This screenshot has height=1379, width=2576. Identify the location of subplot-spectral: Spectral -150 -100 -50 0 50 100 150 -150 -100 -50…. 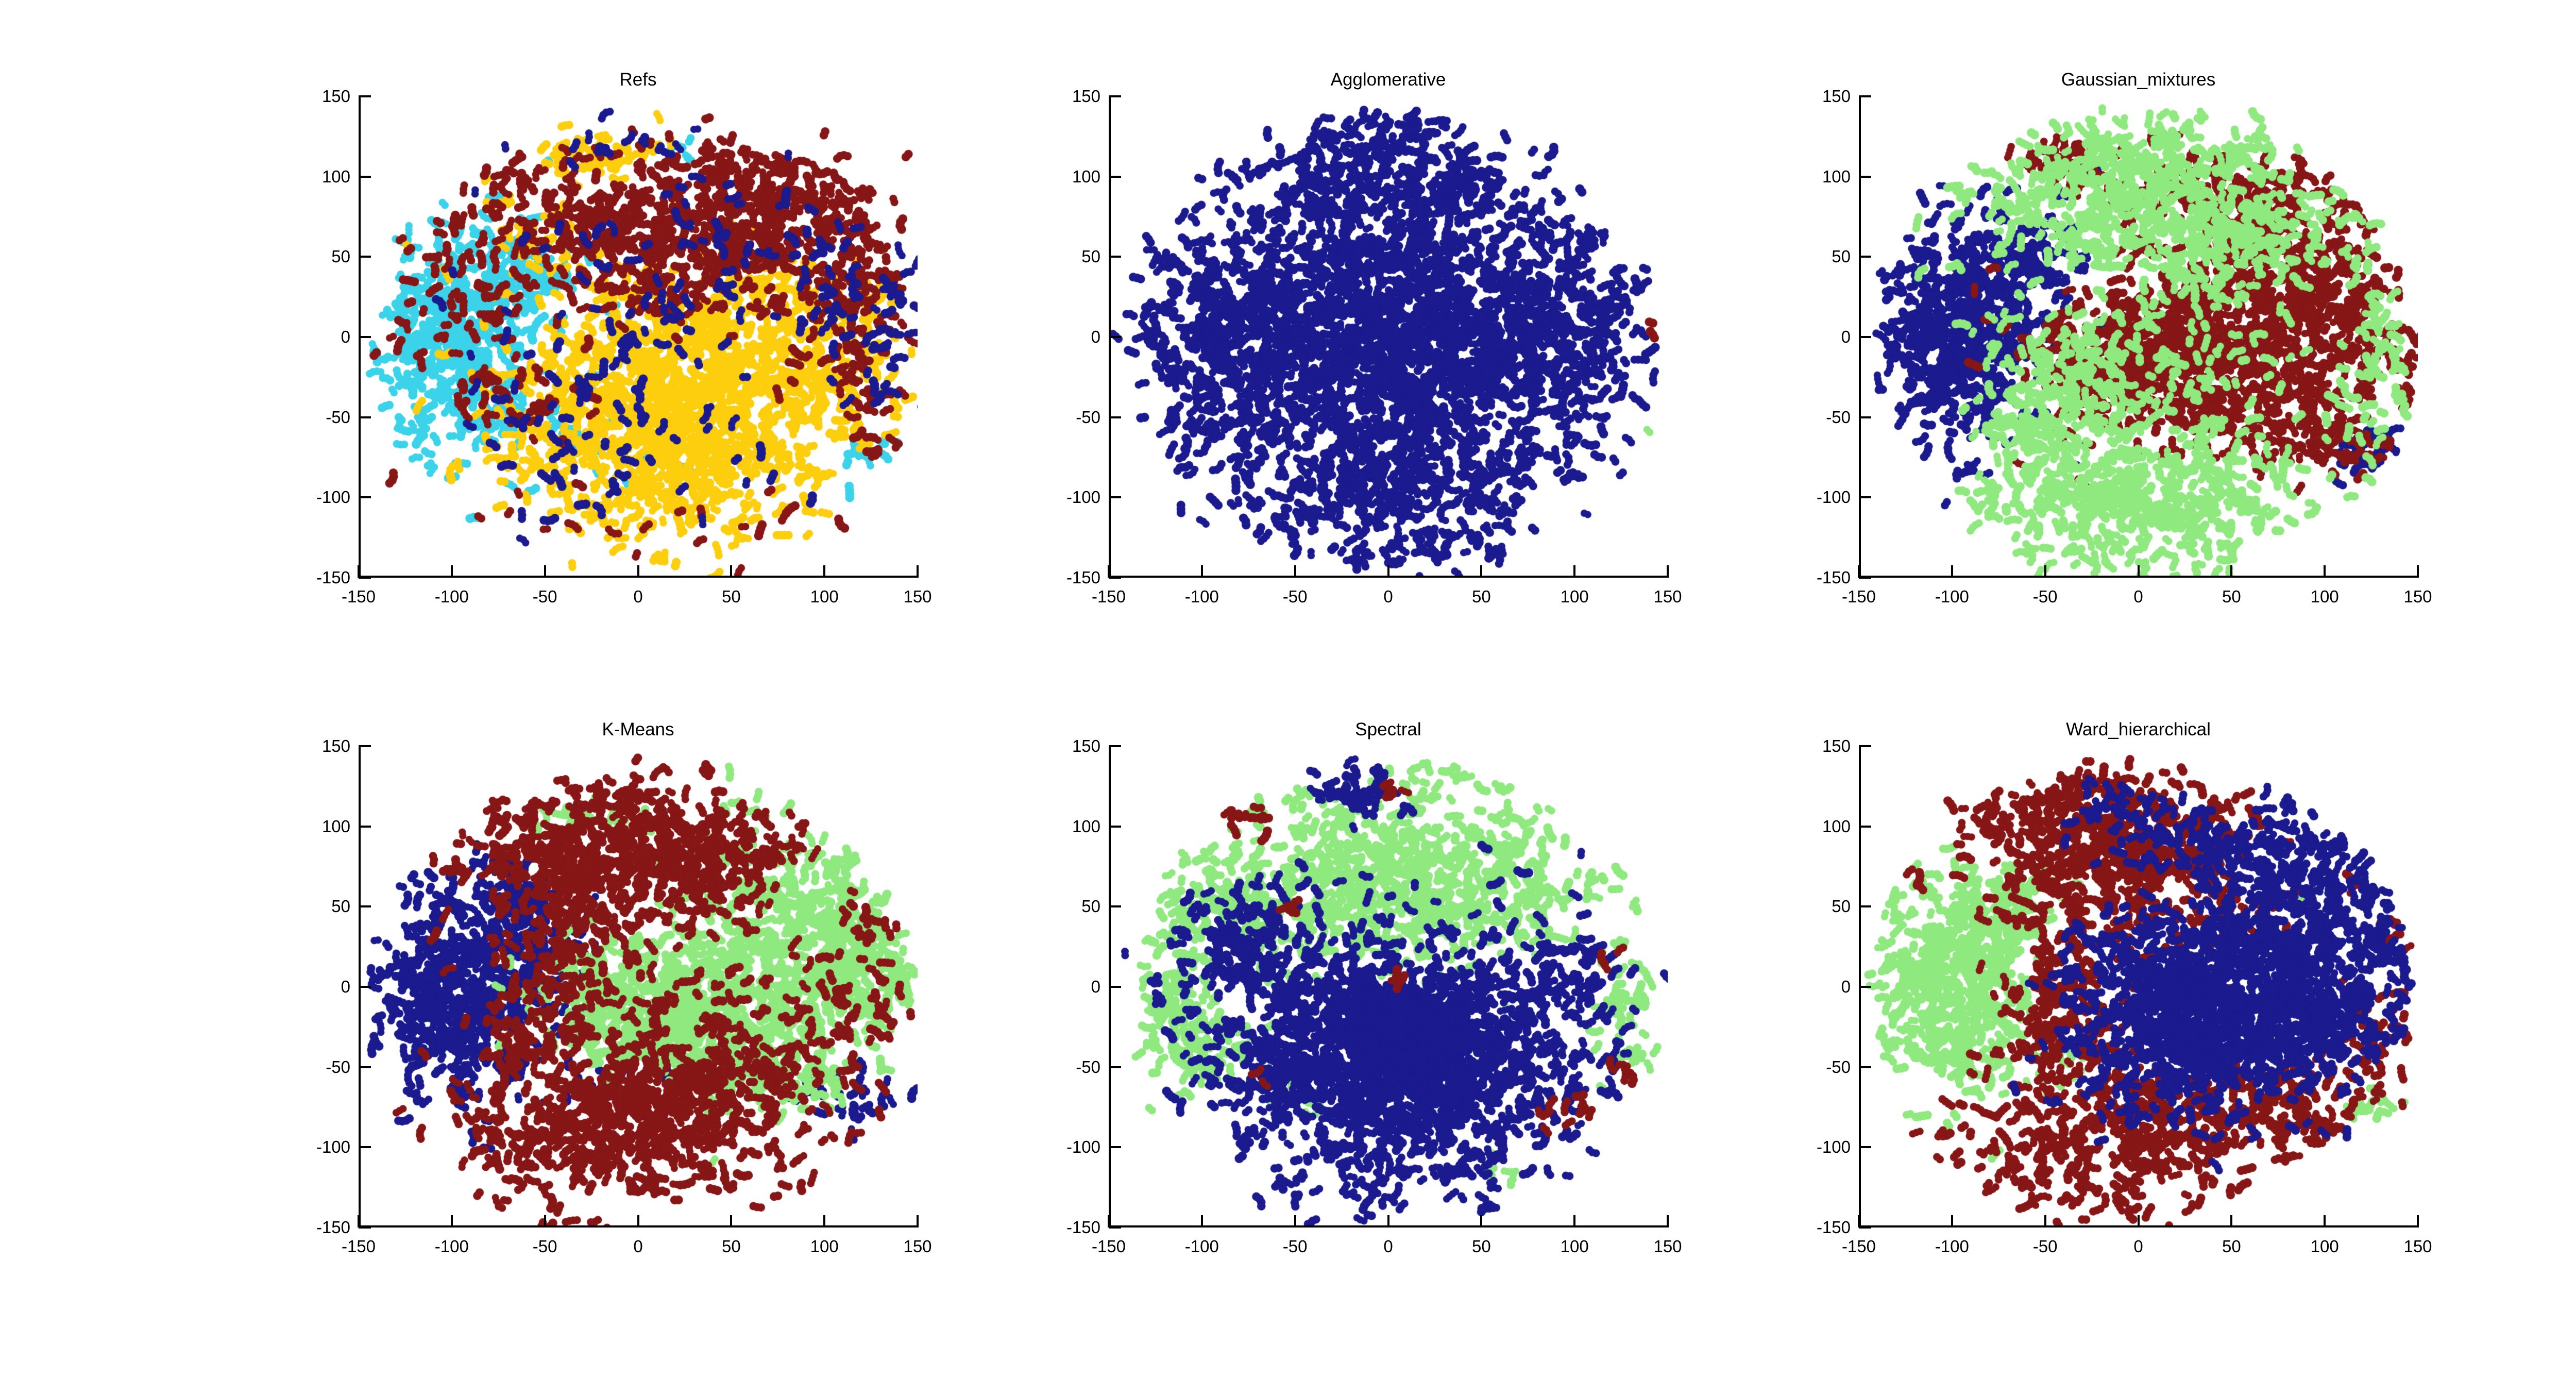
(1374, 987).